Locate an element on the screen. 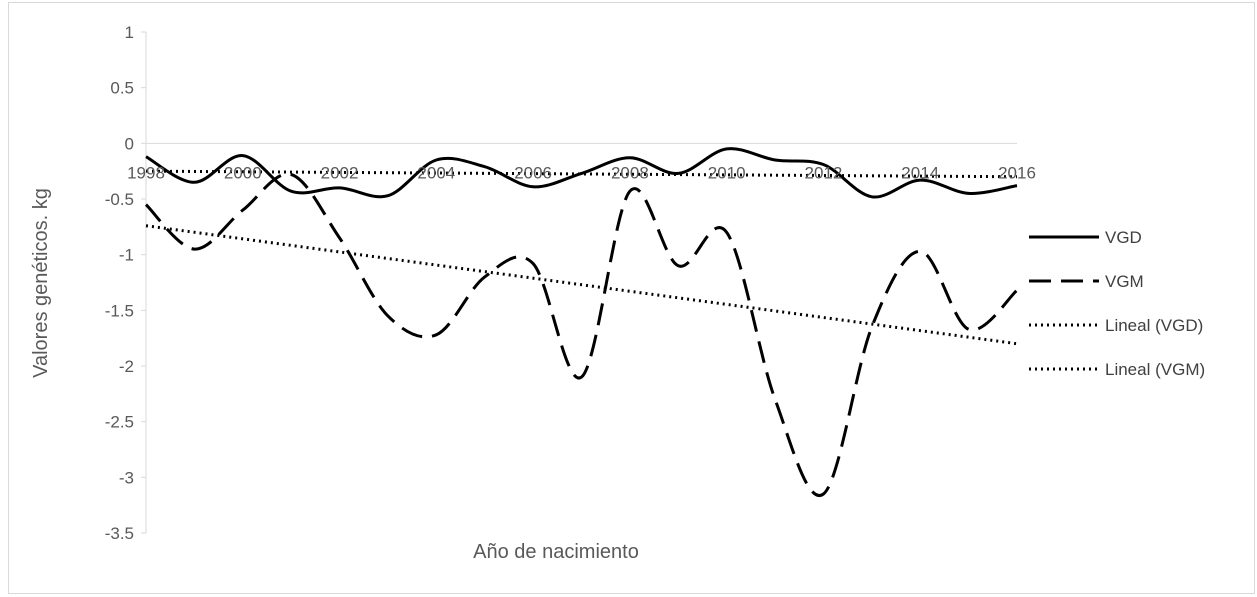 Image resolution: width=1257 pixels, height=597 pixels. series-line-vgd is located at coordinates (581, 173).